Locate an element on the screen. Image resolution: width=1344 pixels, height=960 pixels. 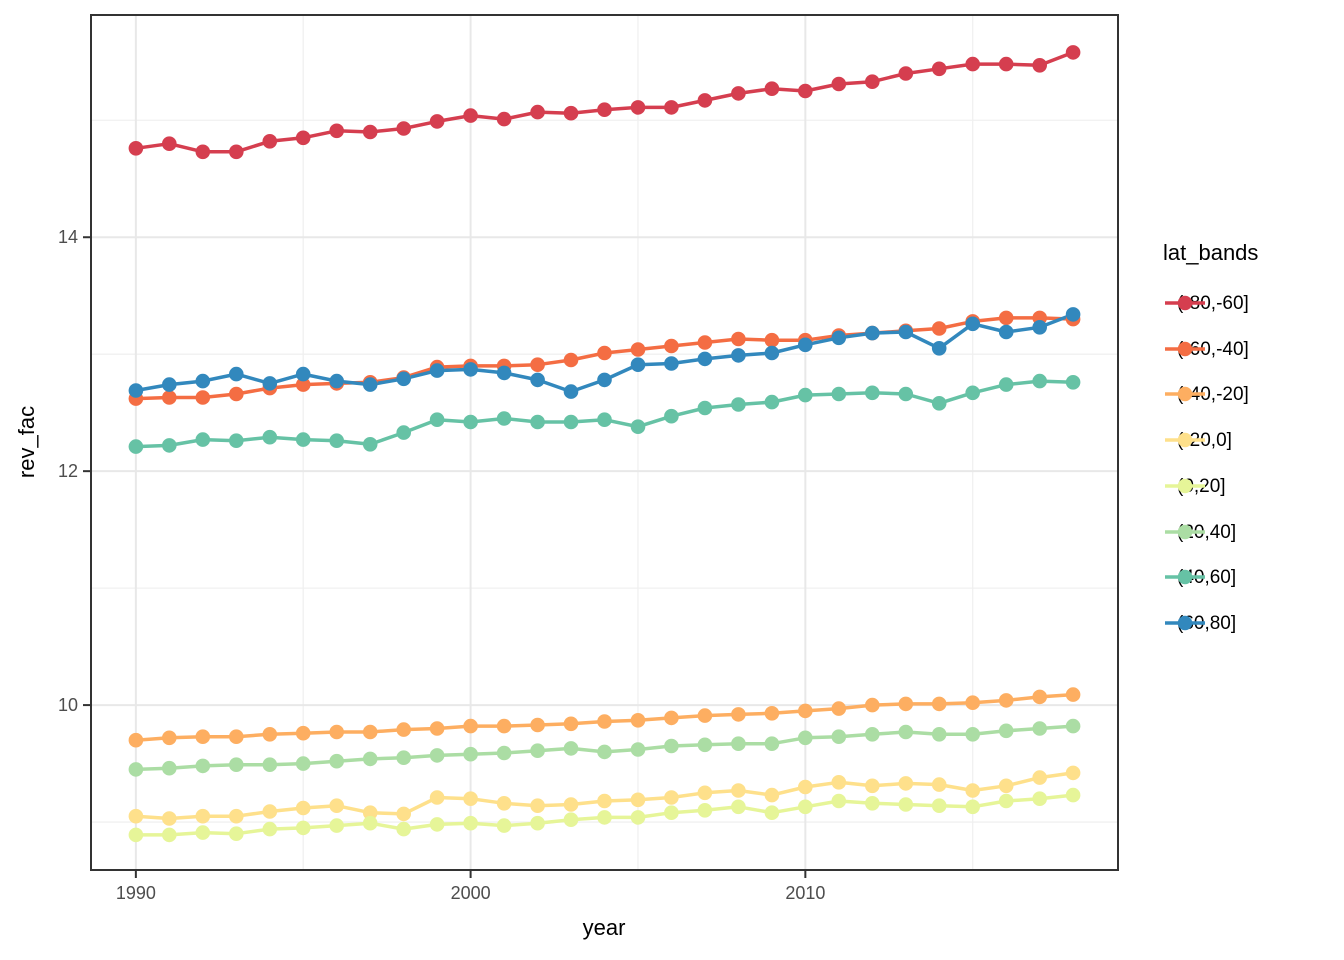
legend-item: (-60,-40] is located at coordinates (1206, 350).